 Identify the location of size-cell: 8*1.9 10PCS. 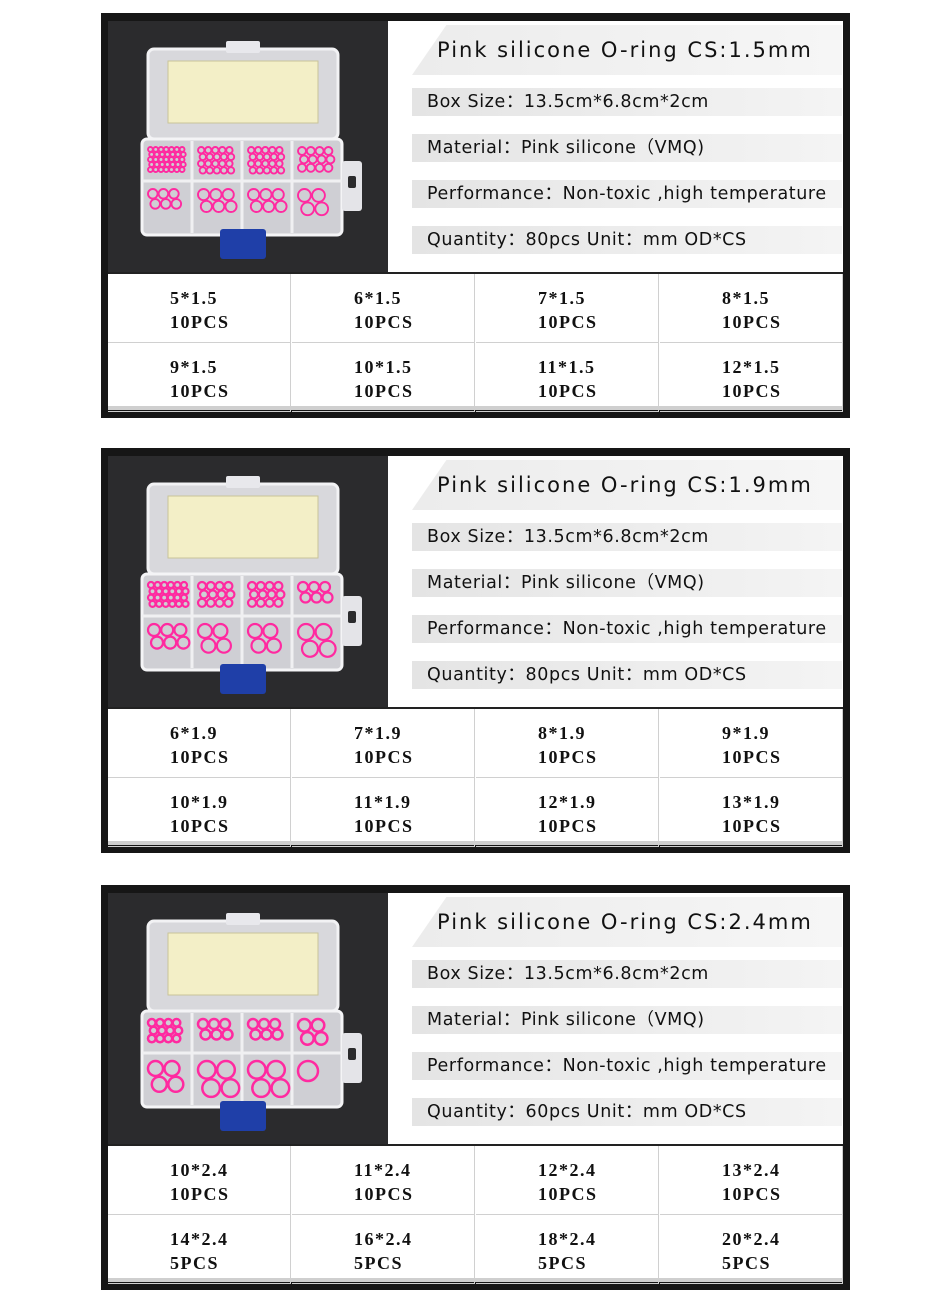
(567, 743).